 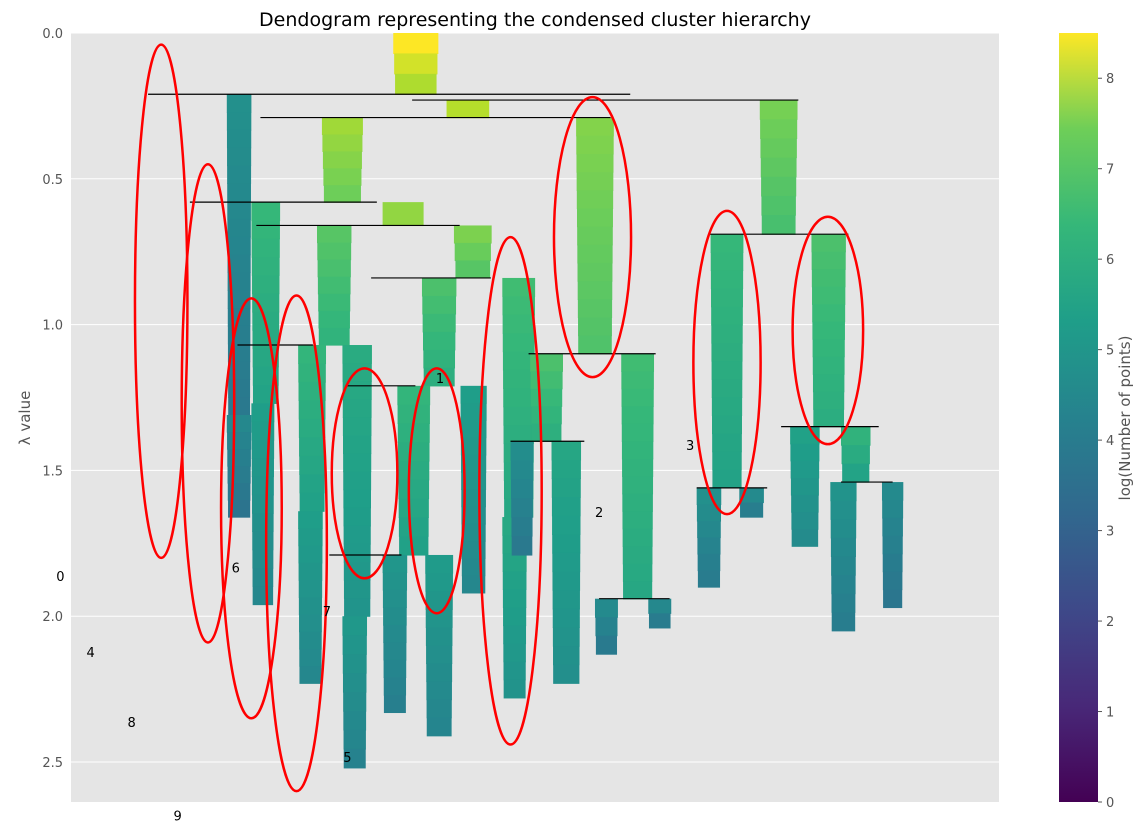 I want to click on y-tick-label: 0.0, so click(x=52, y=34).